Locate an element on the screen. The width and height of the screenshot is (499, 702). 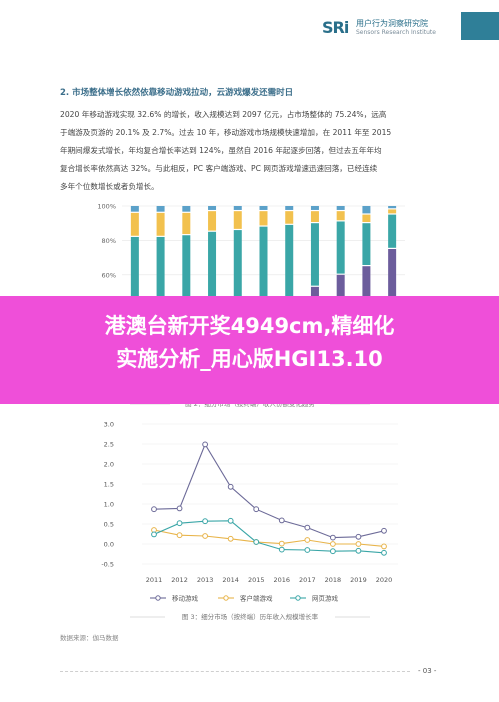
growth-x-tick-label: 2019 is located at coordinates (358, 580).